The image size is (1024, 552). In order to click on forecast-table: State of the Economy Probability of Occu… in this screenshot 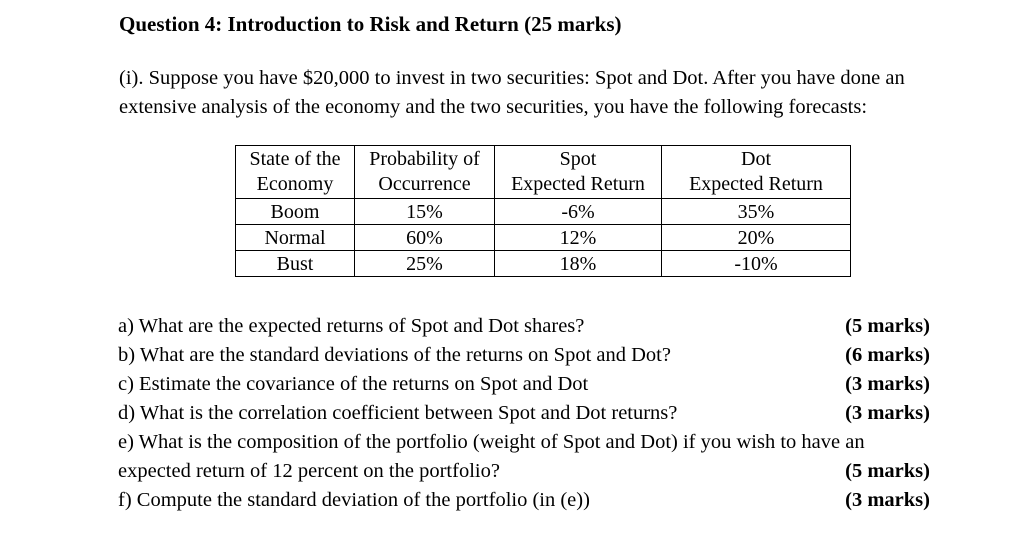, I will do `click(543, 211)`.